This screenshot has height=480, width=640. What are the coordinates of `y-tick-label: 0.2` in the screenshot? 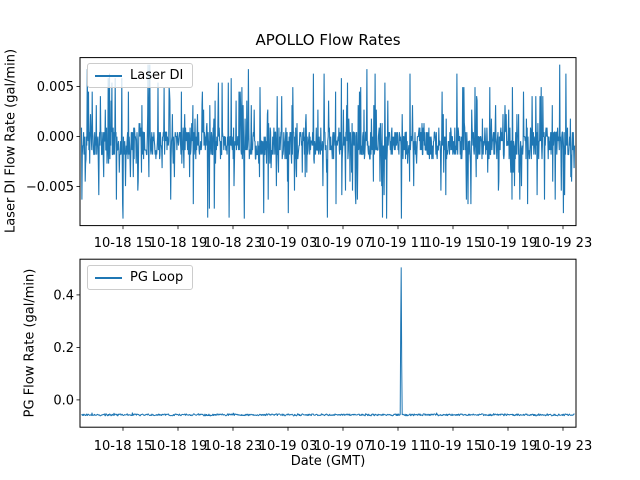 It's located at (63, 348).